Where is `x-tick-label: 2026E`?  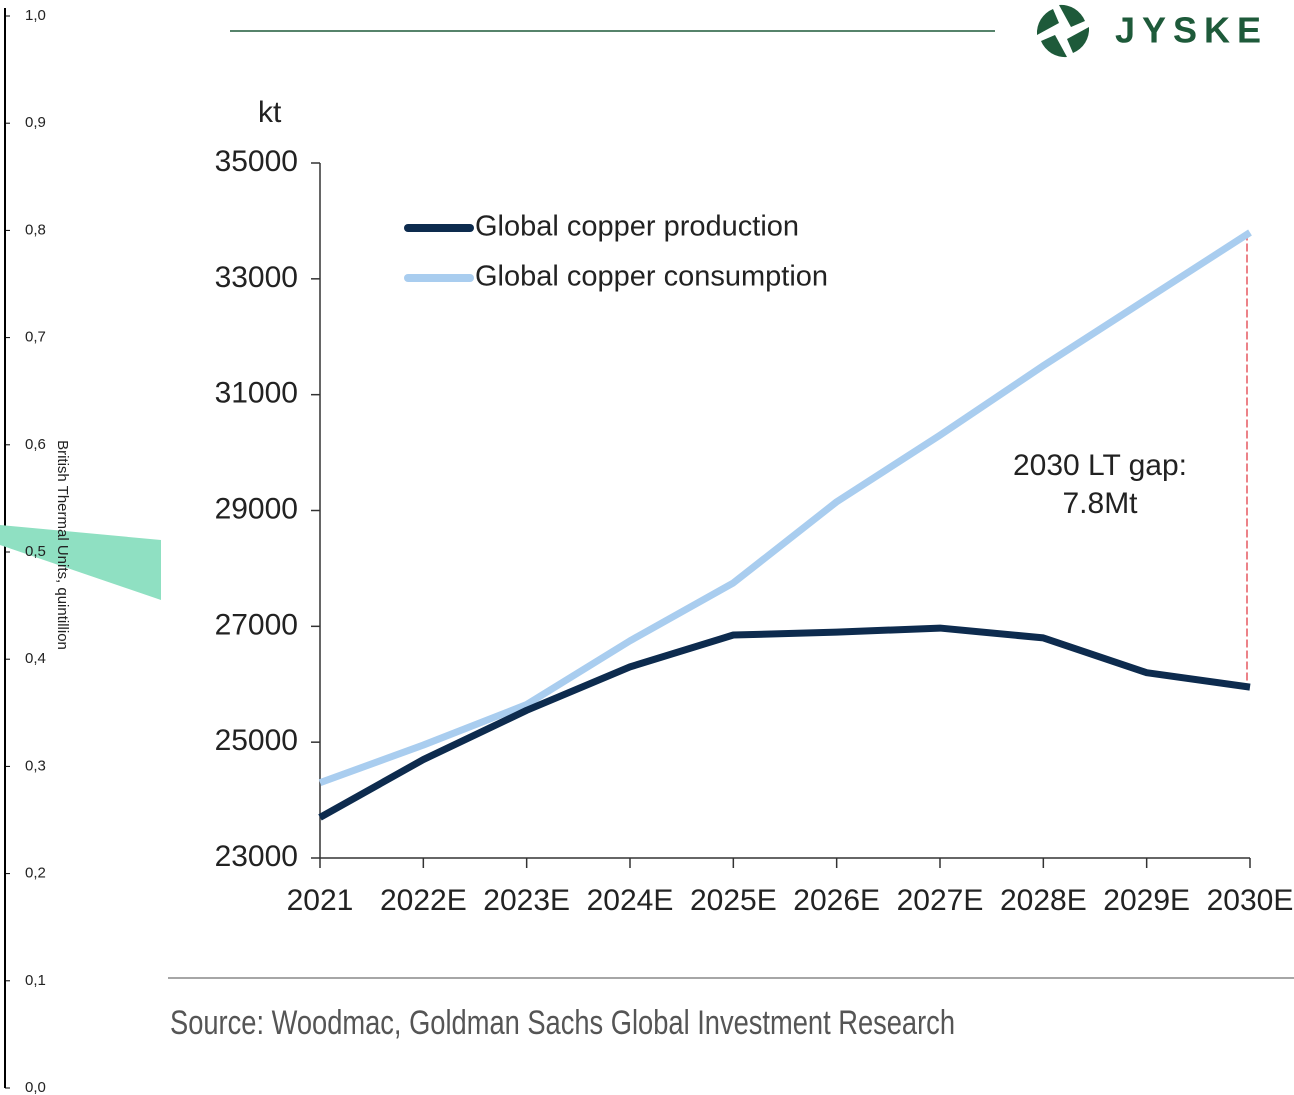 x-tick-label: 2026E is located at coordinates (836, 900).